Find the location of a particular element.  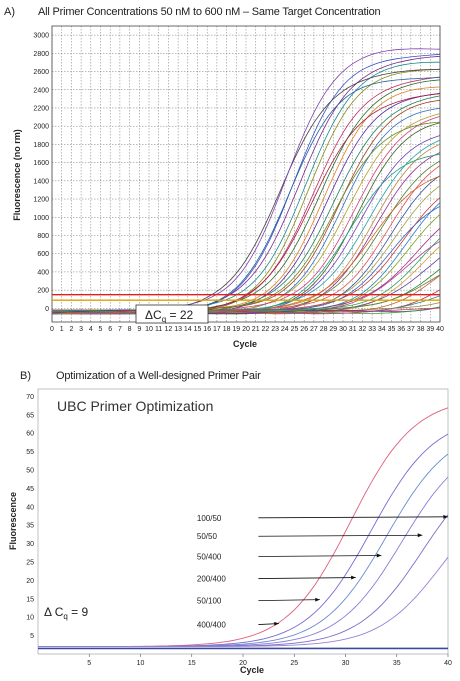

chart-a-ylabel: Fluorescence (no rm) is located at coordinates (17, 175).